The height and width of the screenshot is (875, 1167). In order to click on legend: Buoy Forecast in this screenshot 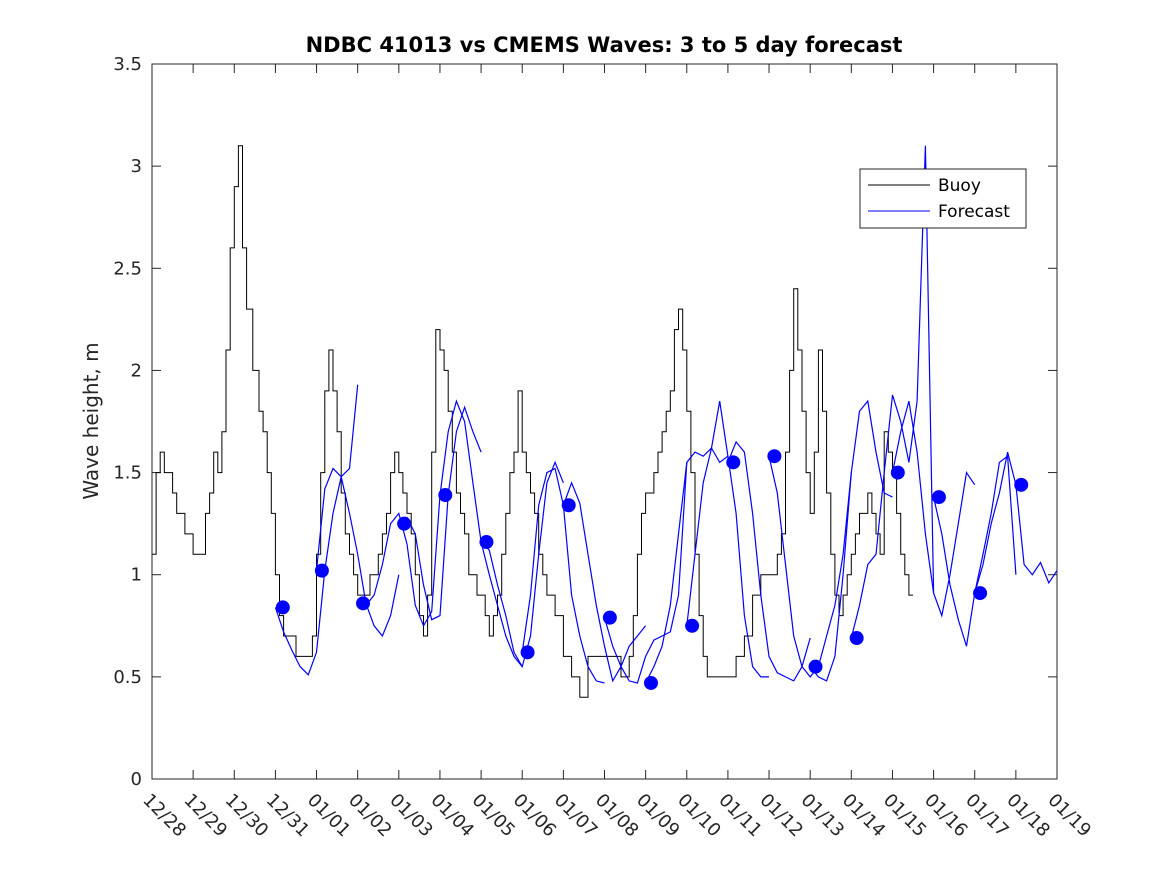, I will do `click(943, 198)`.